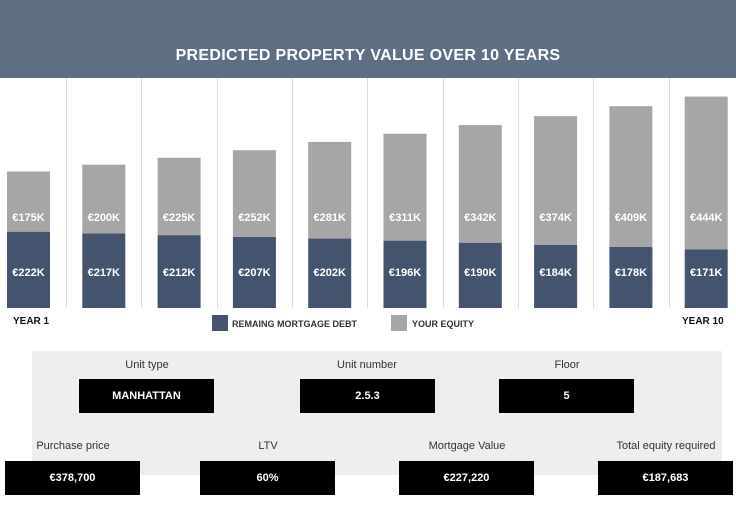 The image size is (736, 518). I want to click on x-axis-first-label: YEAR 1, so click(31, 321).